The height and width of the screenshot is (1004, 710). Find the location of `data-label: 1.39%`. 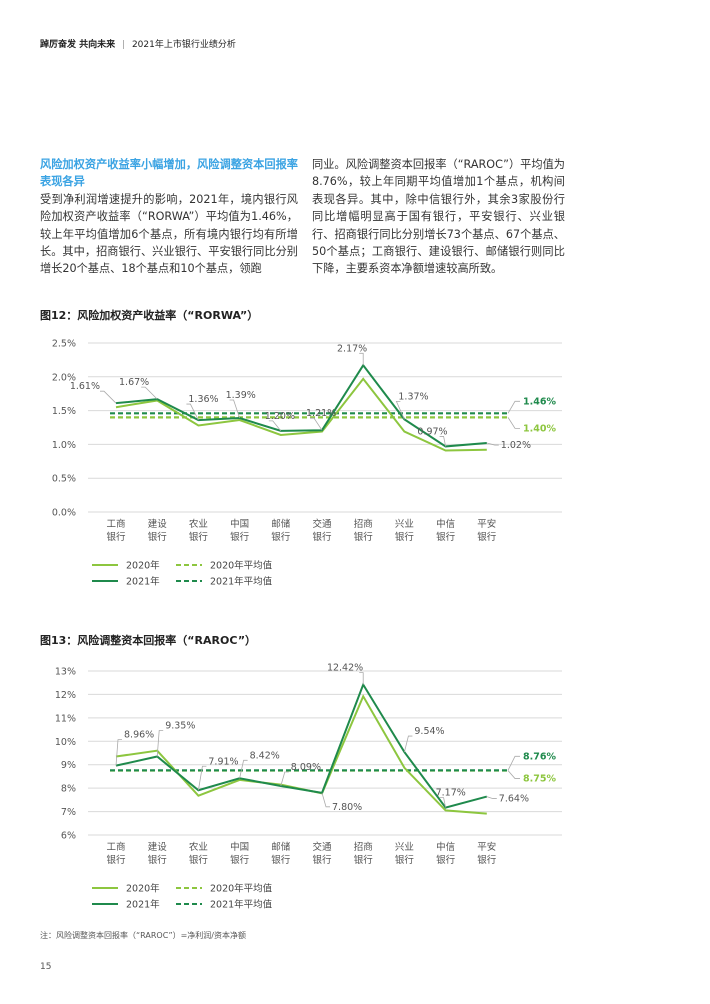

data-label: 1.39% is located at coordinates (241, 395).